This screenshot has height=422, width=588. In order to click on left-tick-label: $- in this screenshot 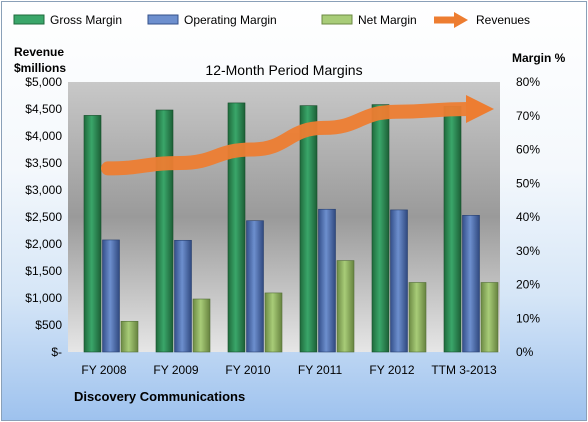, I will do `click(56, 352)`.